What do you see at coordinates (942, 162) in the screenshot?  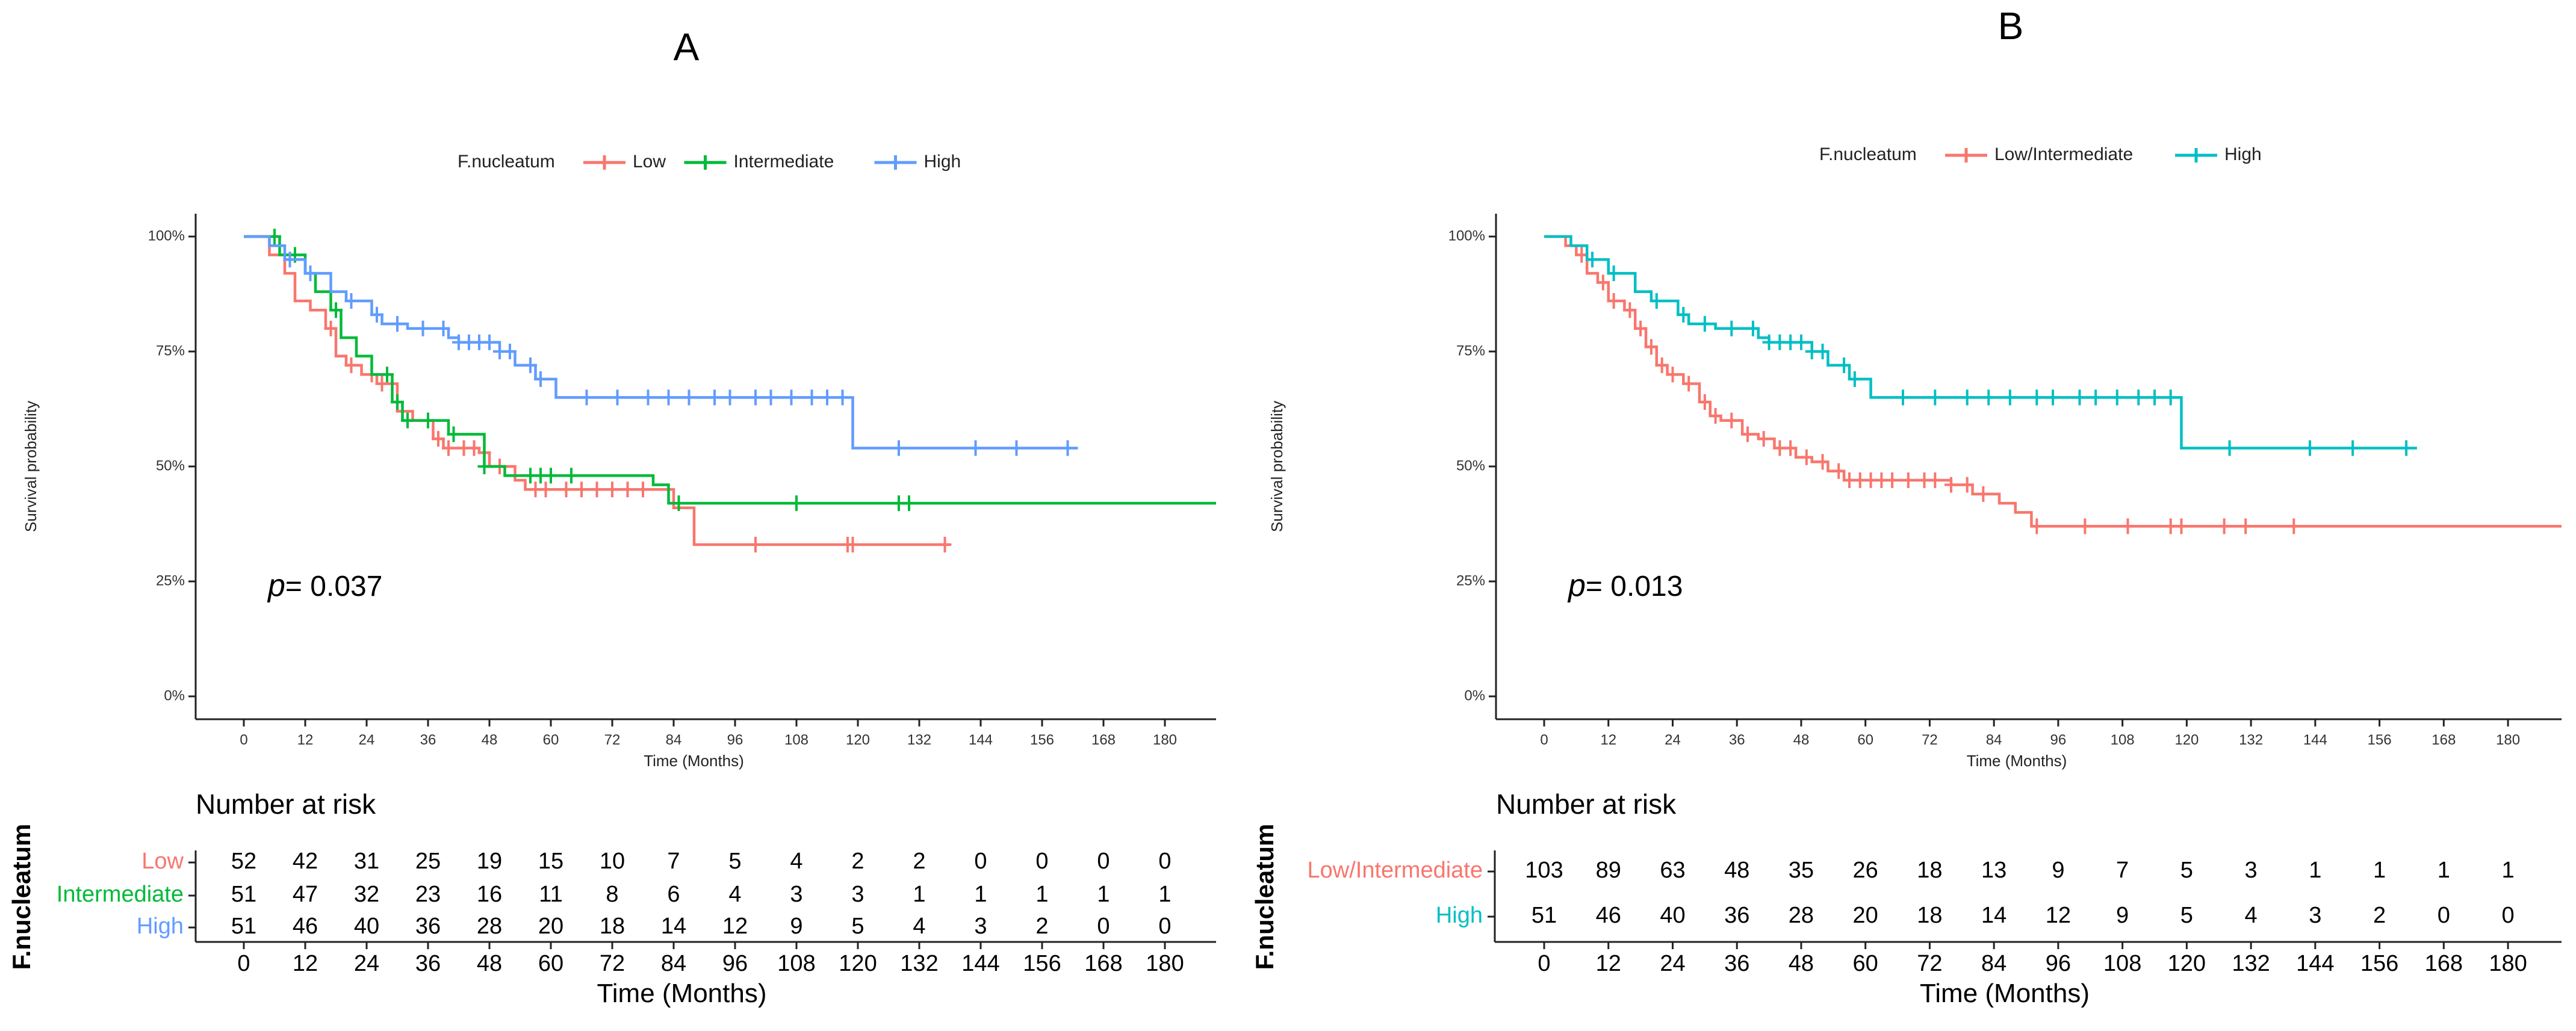 I see `legend-entry: High` at bounding box center [942, 162].